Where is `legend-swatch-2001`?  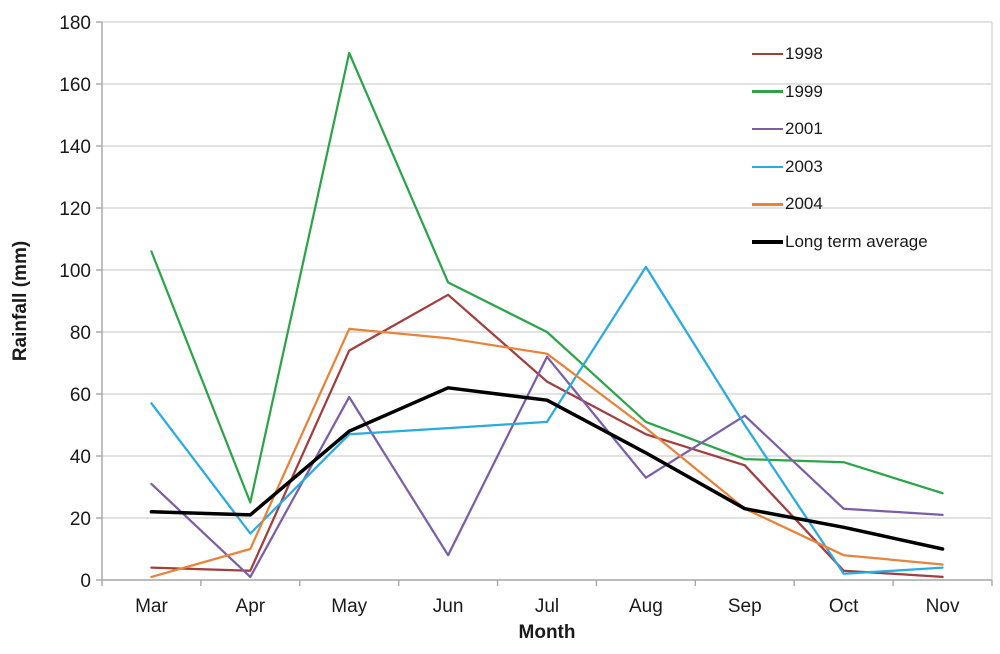 legend-swatch-2001 is located at coordinates (767, 129).